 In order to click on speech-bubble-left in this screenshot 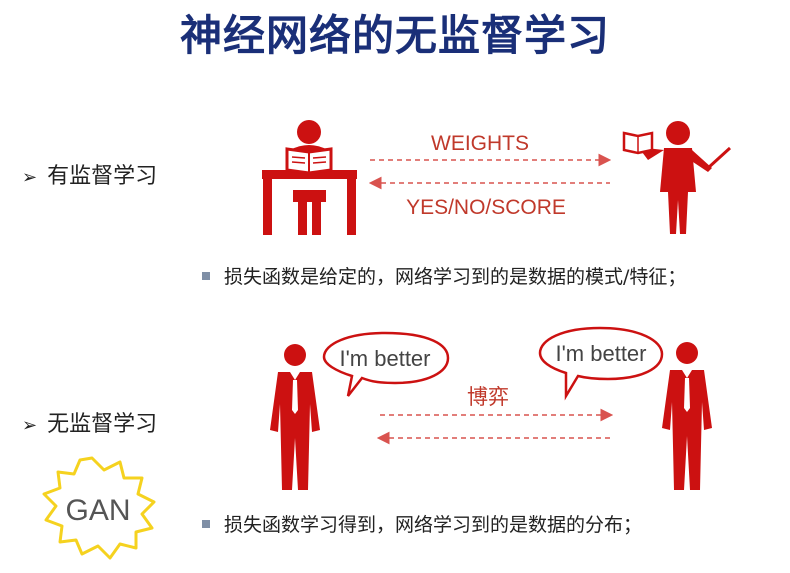, I will do `click(386, 364)`.